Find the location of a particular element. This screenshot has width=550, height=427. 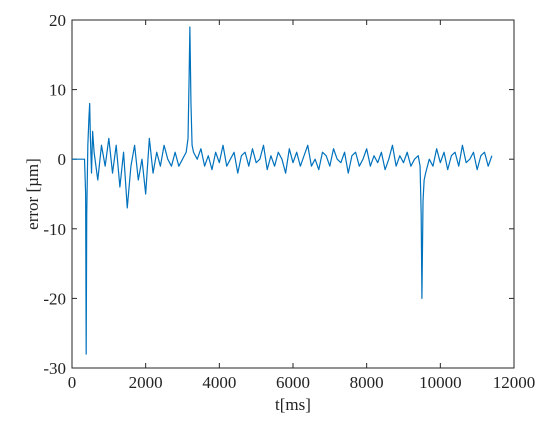

x-tick-label: 8000 is located at coordinates (367, 382).